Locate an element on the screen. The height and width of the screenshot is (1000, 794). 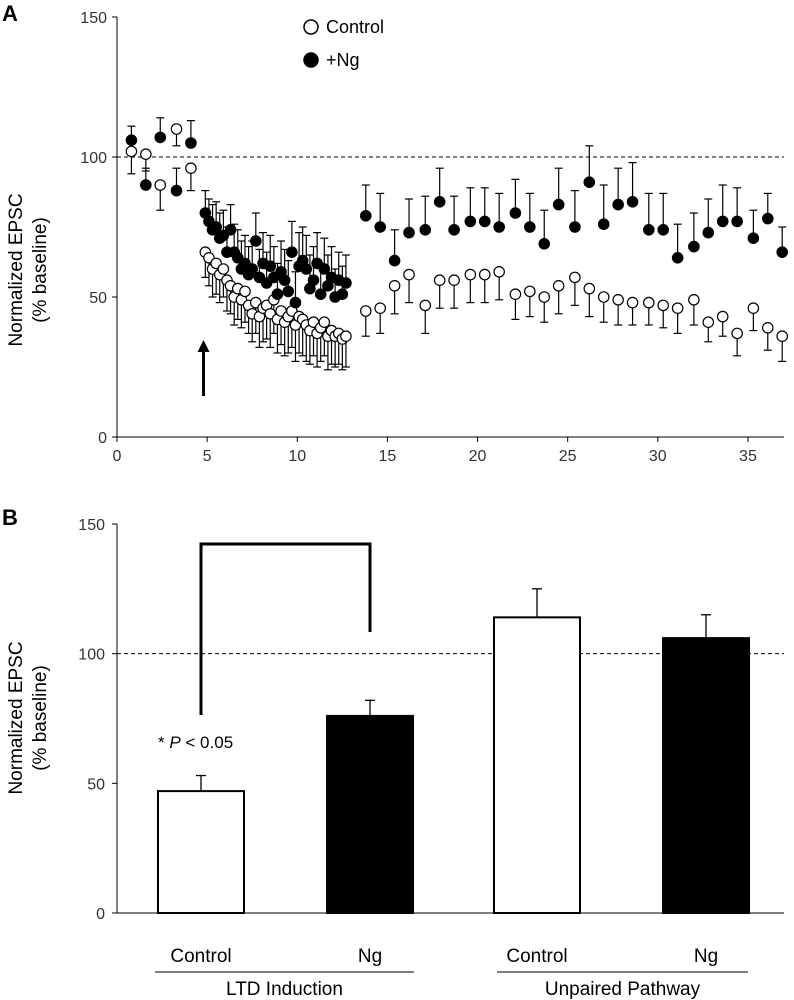
arrow-head is located at coordinates (203, 346).